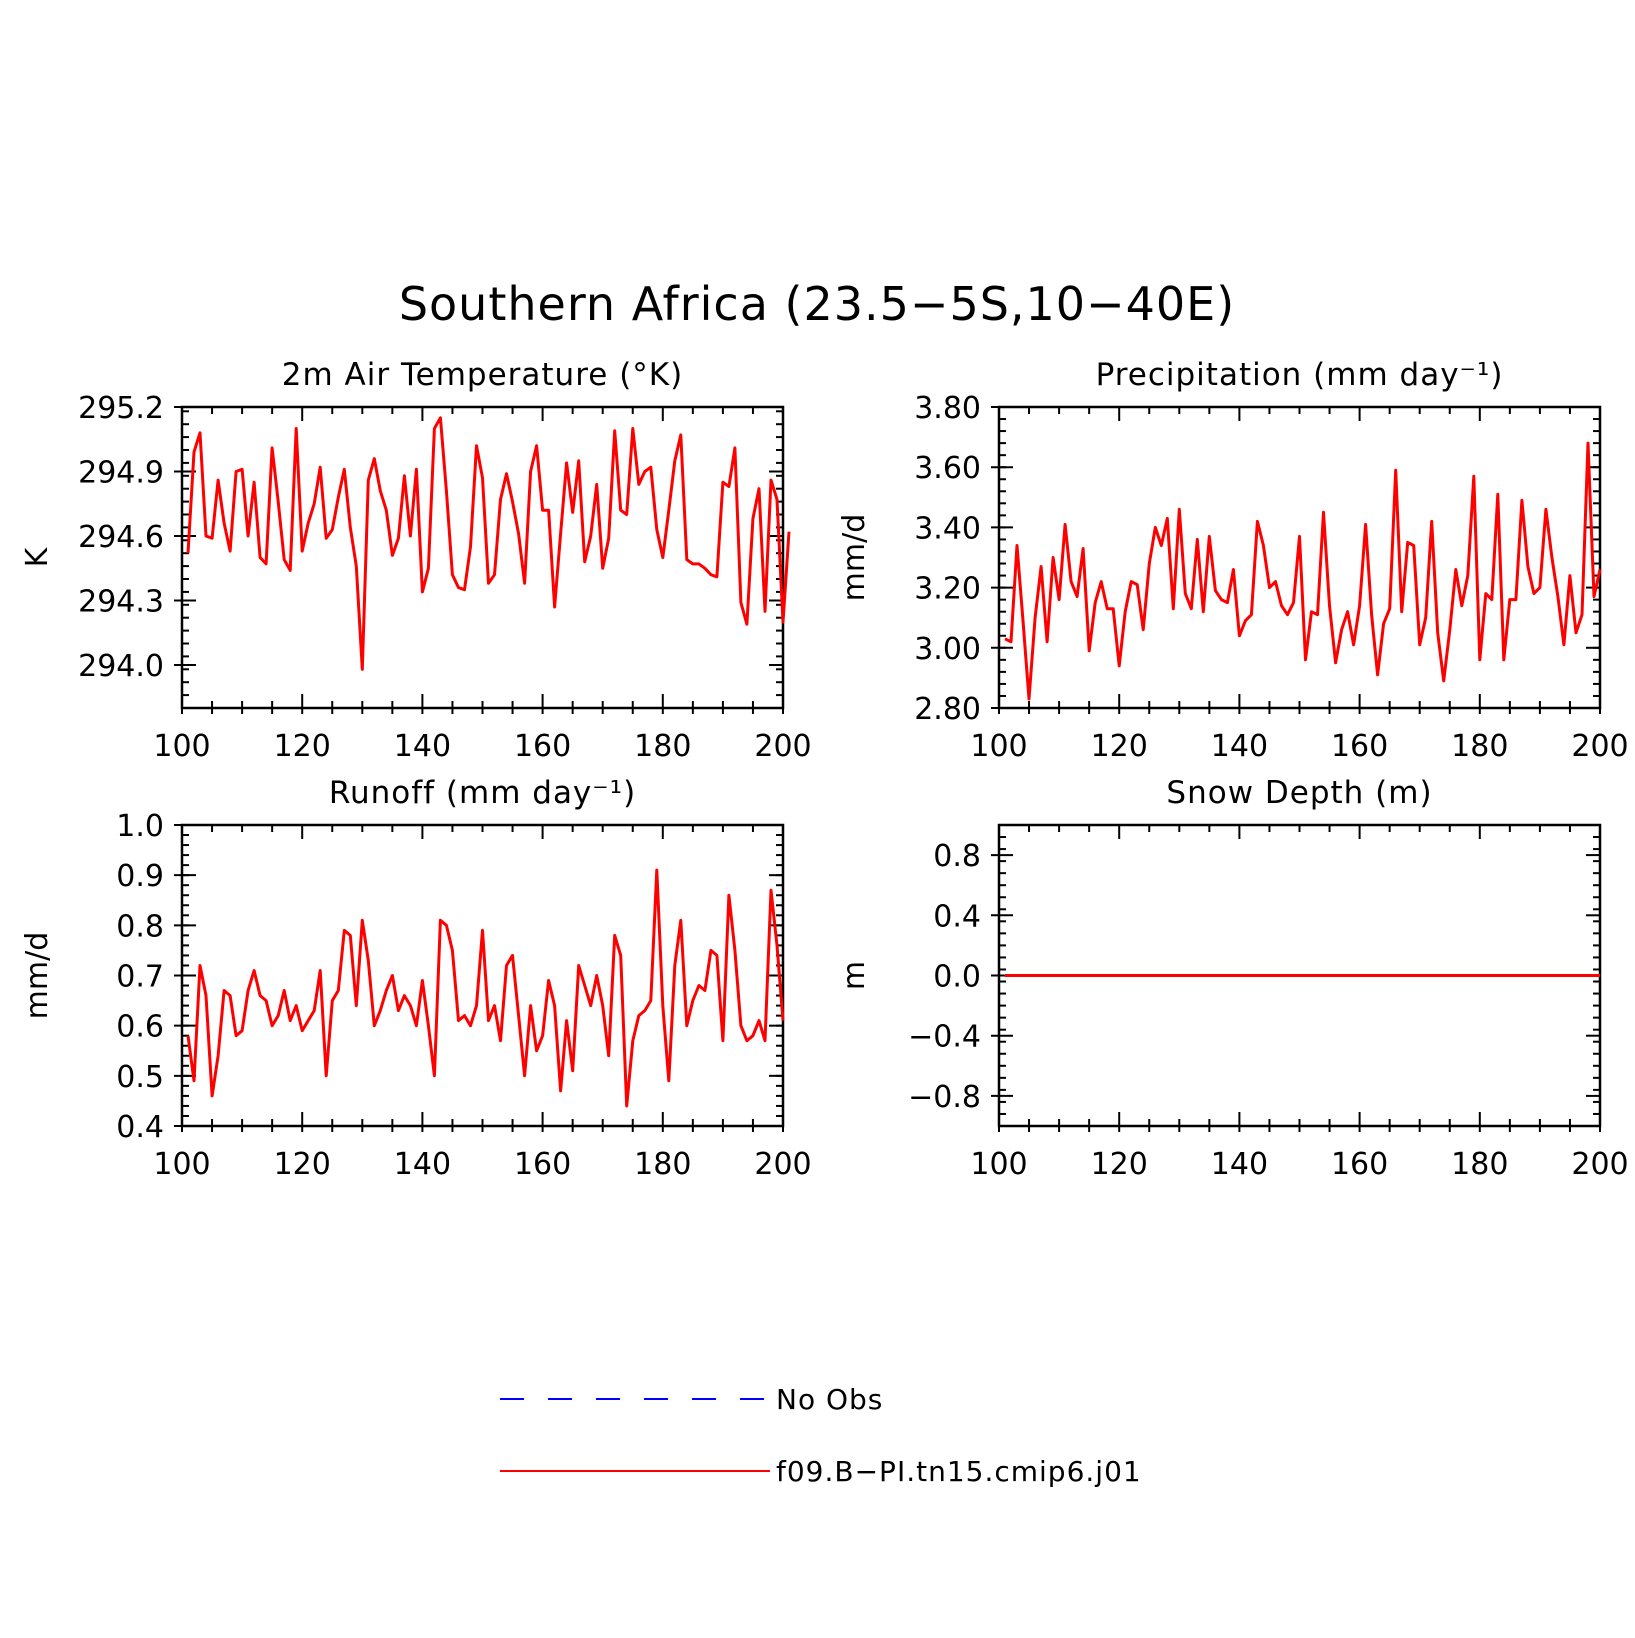 This screenshot has height=1638, width=1635. Describe the element at coordinates (140, 1077) in the screenshot. I see `y-tick-label: 0.5` at that location.